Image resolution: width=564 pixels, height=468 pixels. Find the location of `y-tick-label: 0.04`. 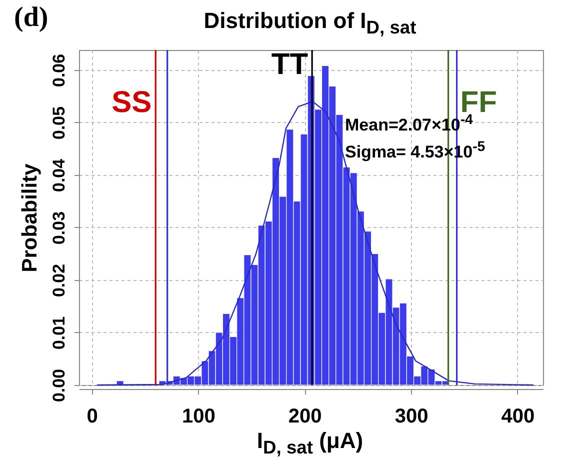

y-tick-label: 0.04 is located at coordinates (59, 175).